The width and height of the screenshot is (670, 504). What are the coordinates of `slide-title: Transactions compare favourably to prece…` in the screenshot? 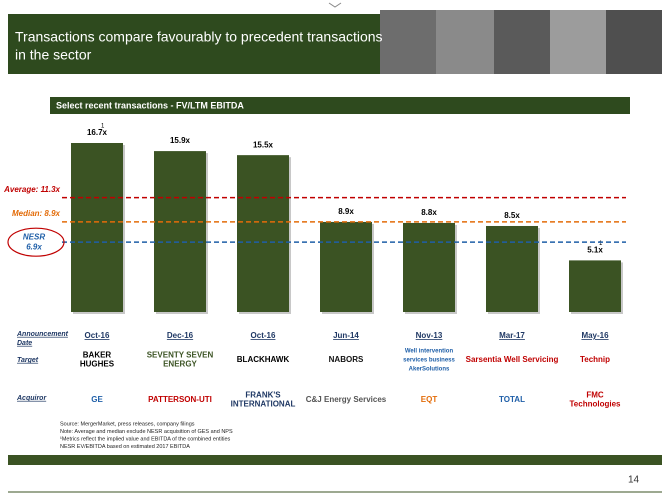 It's located at (199, 37).